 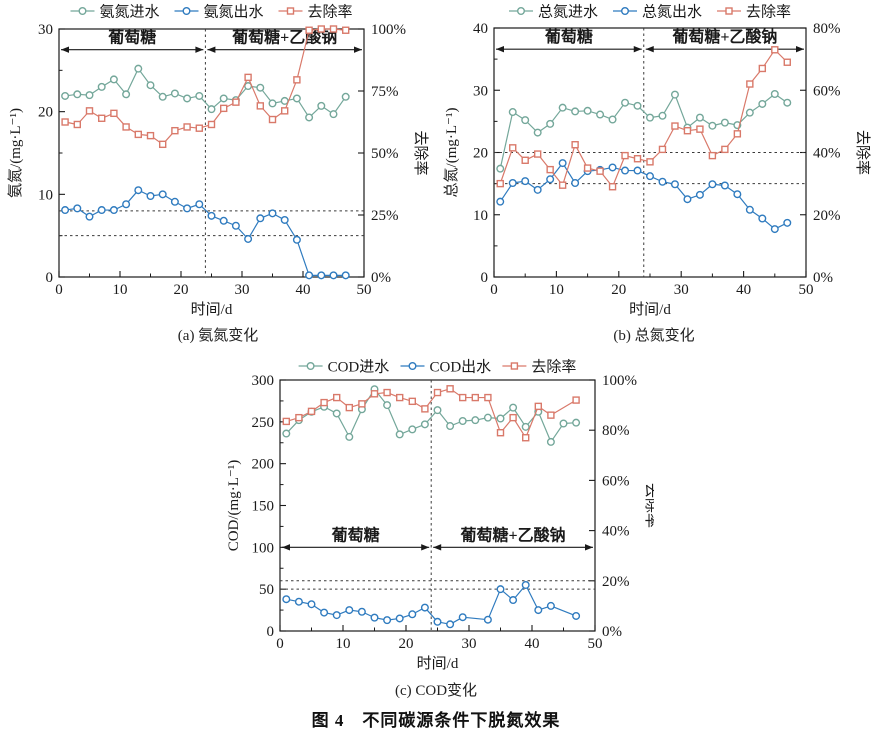 I want to click on svg-text: 300, so click(x=263, y=381).